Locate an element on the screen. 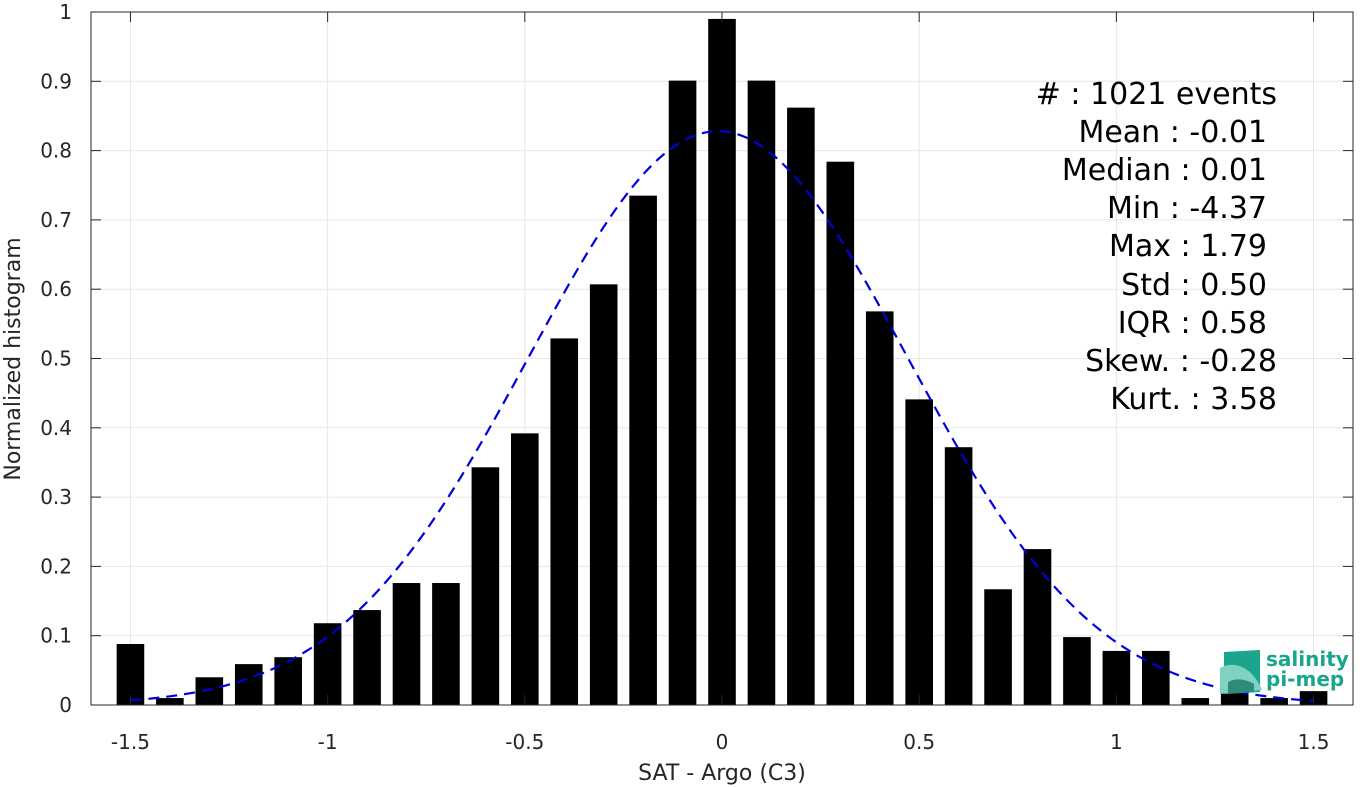 This screenshot has height=787, width=1367. y-tick-label: 0.4 is located at coordinates (56, 428).